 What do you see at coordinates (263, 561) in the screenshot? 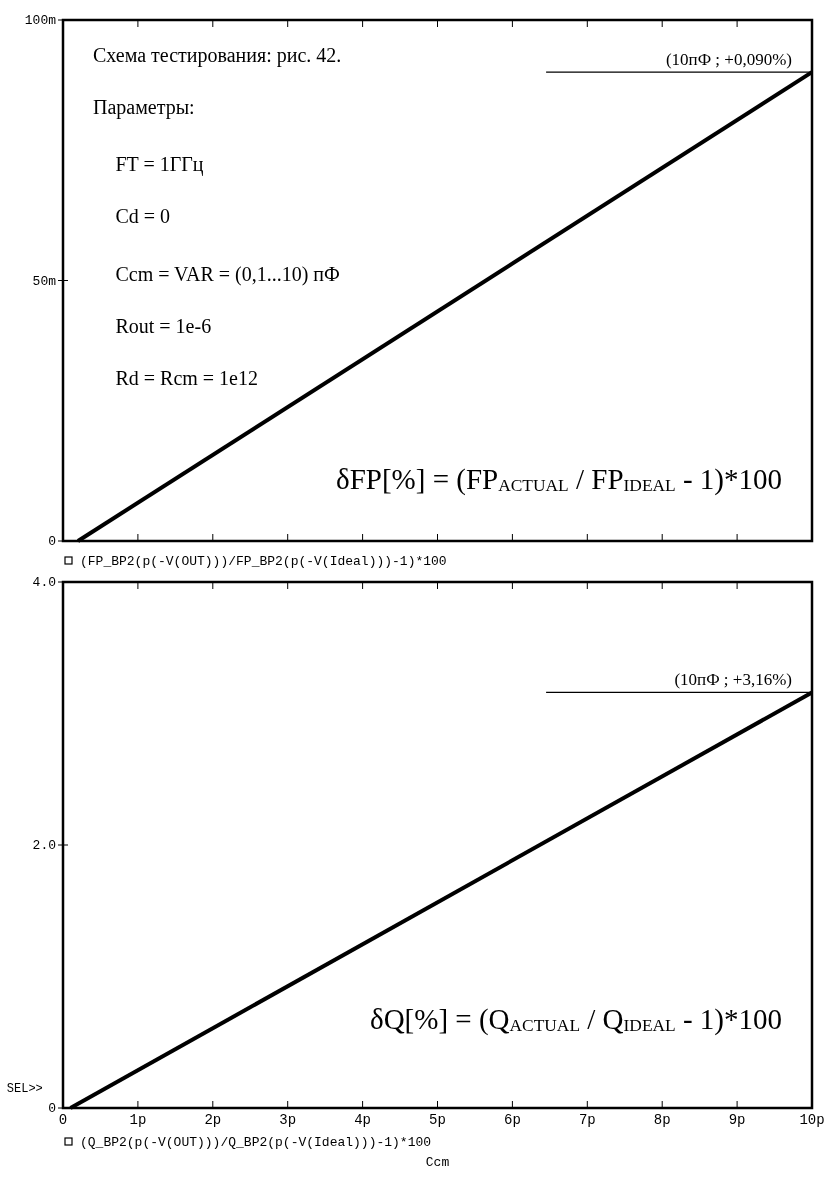
I see `legend-label: (FP_BP2(p(-V(OUT)))/FP_BP2(p(-V(Ideal)))-1)*100` at bounding box center [263, 561].